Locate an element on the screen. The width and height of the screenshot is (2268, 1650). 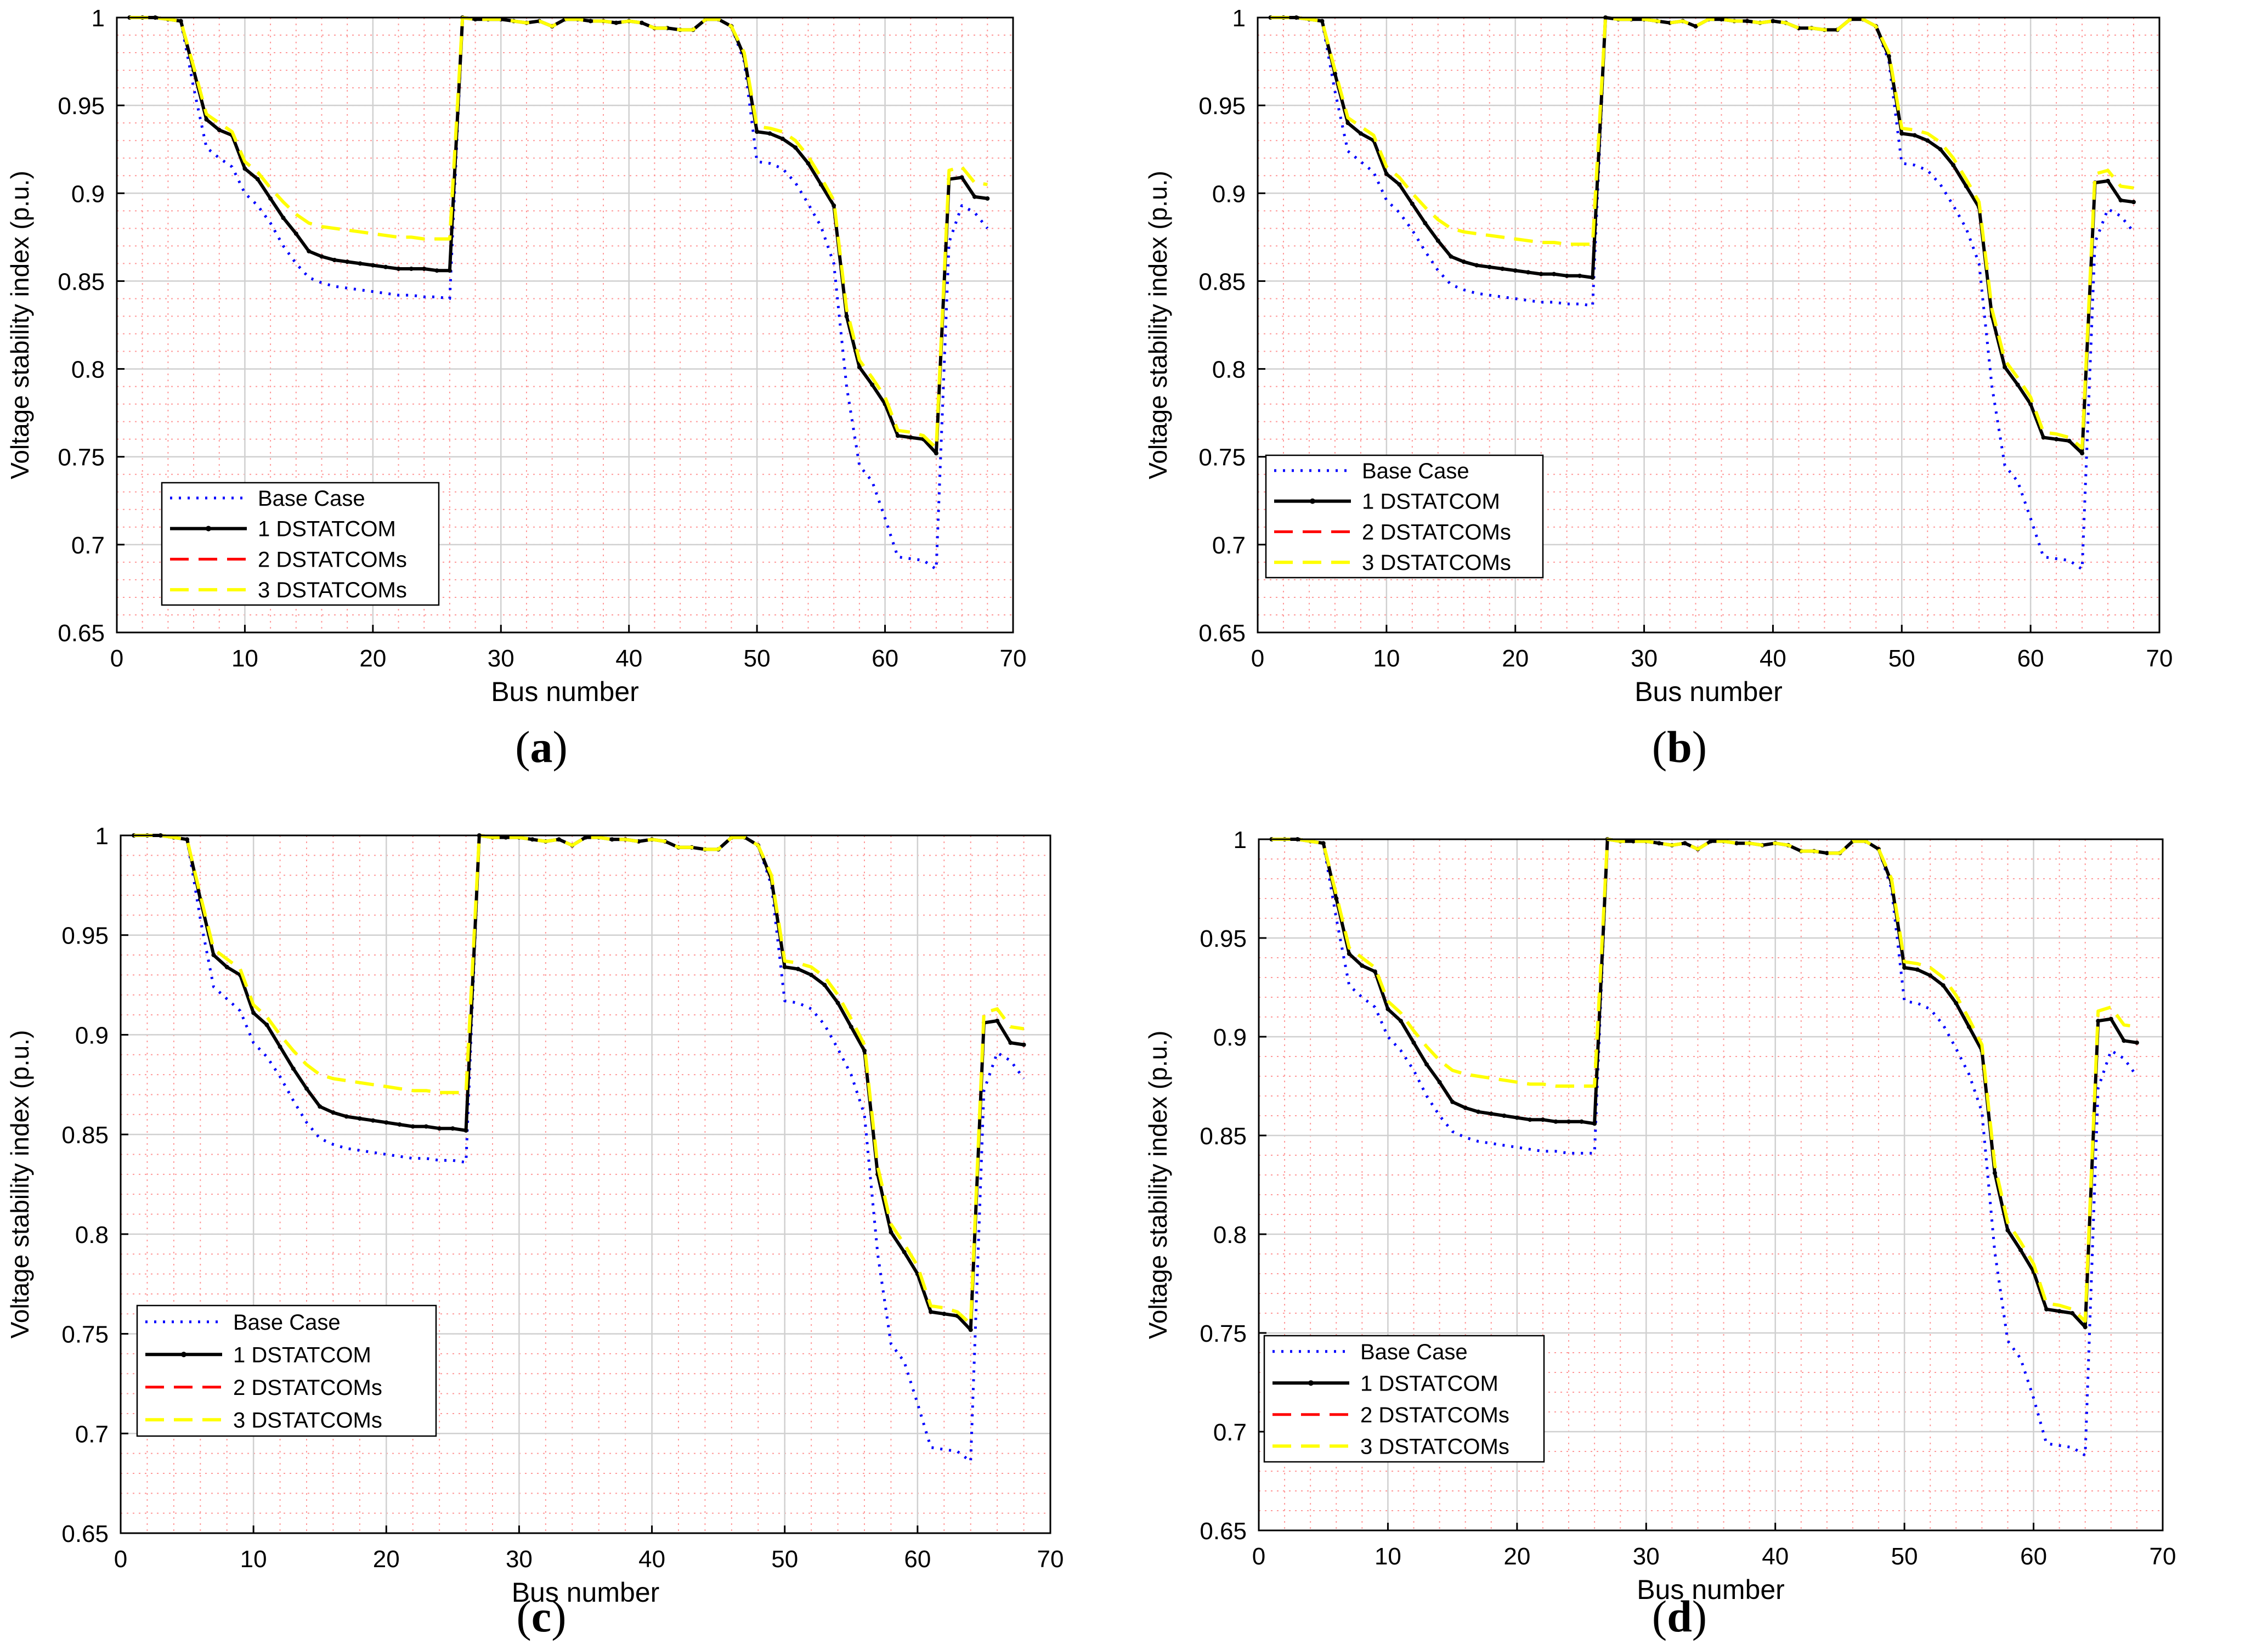
caption-d: (d) is located at coordinates (1679, 1616).